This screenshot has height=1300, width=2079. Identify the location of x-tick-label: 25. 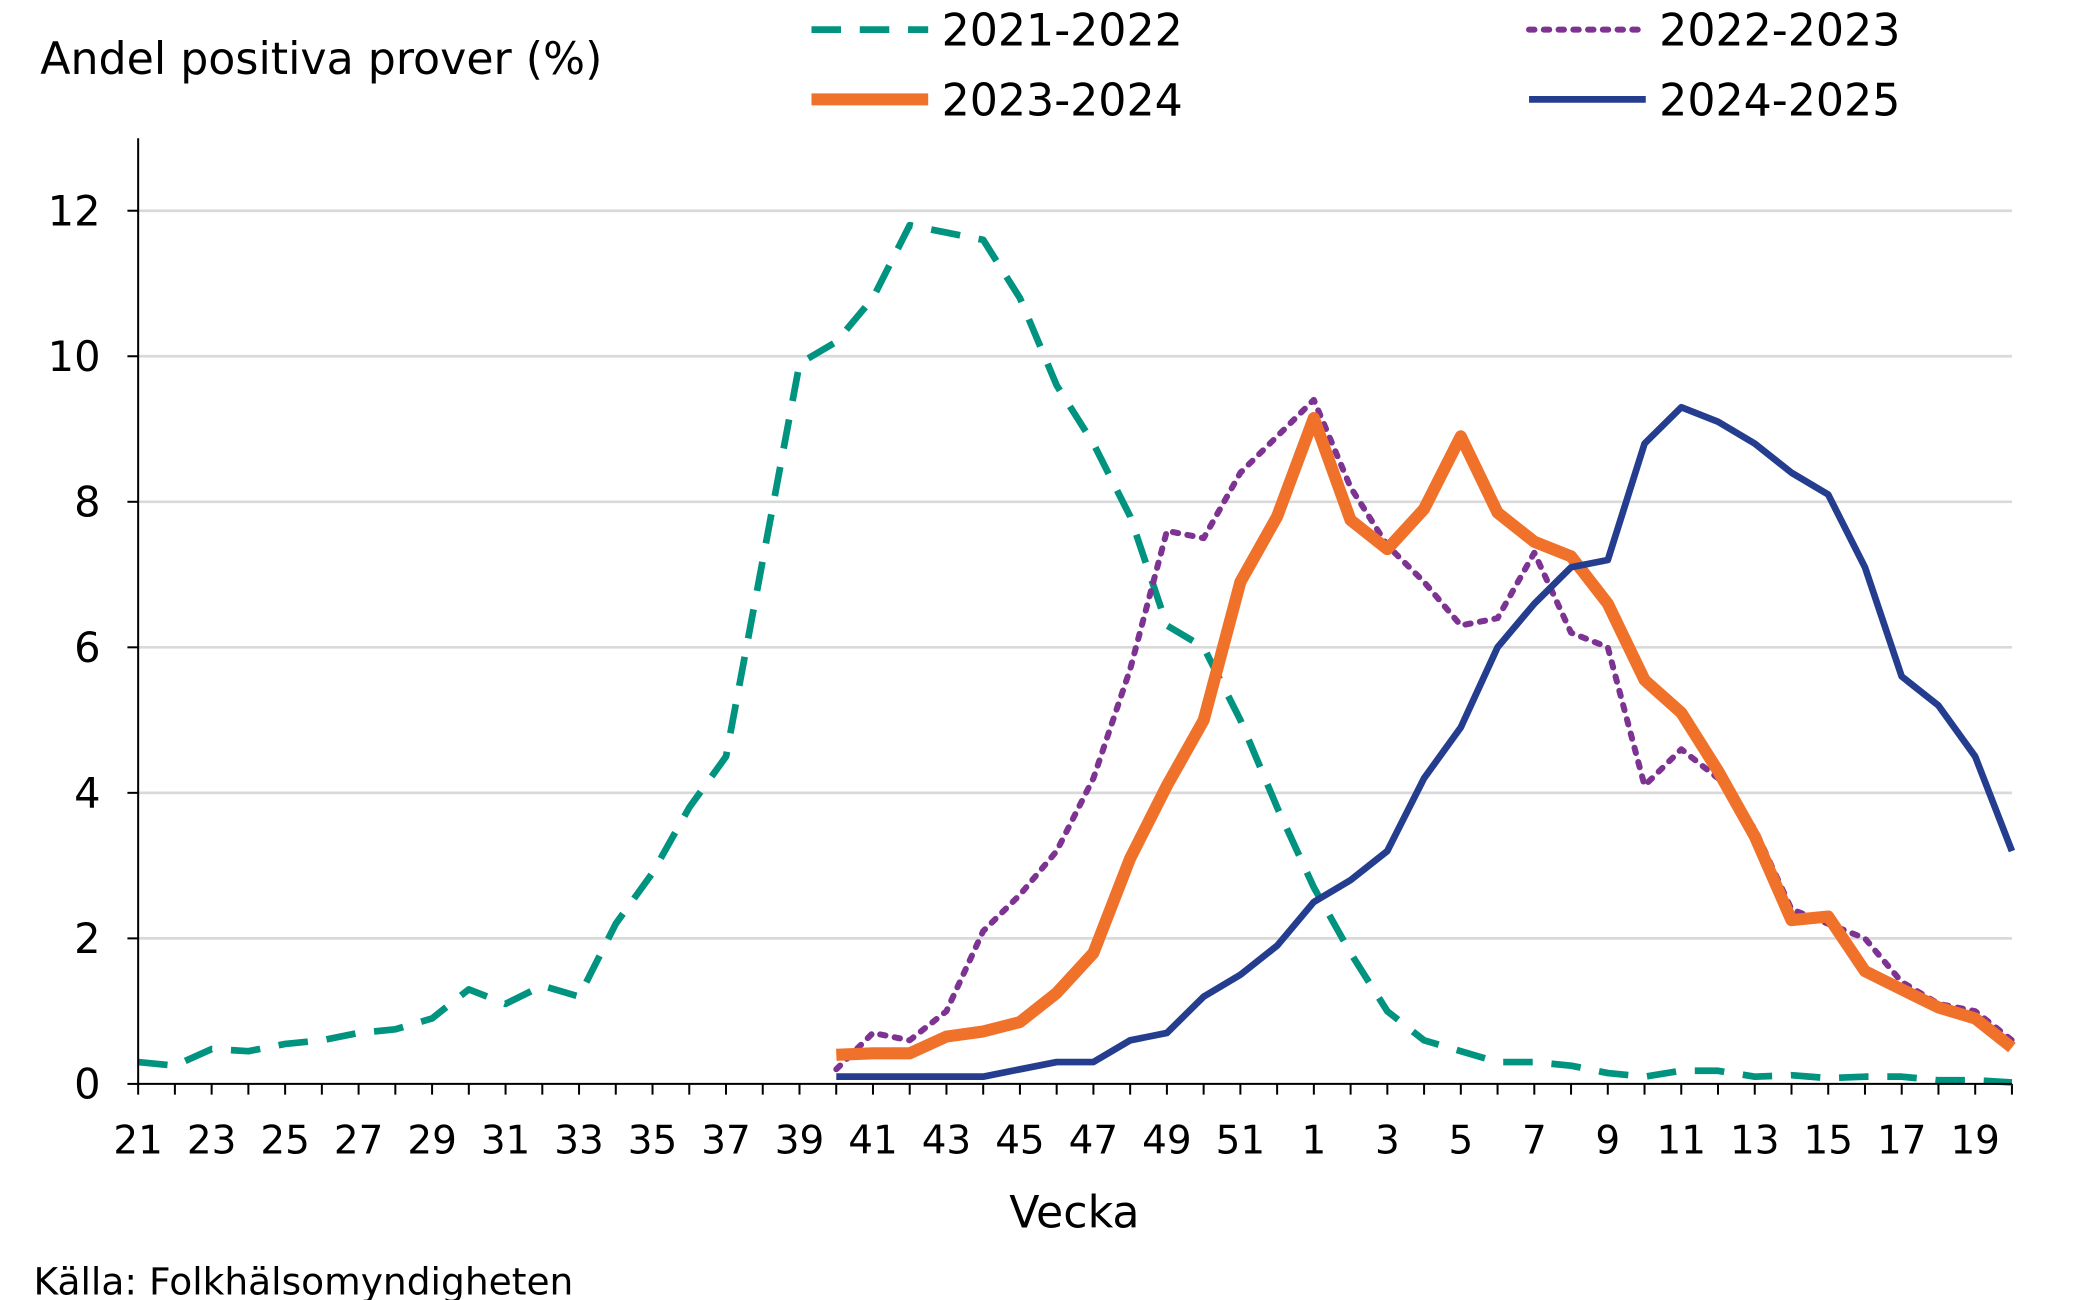
(284, 1141).